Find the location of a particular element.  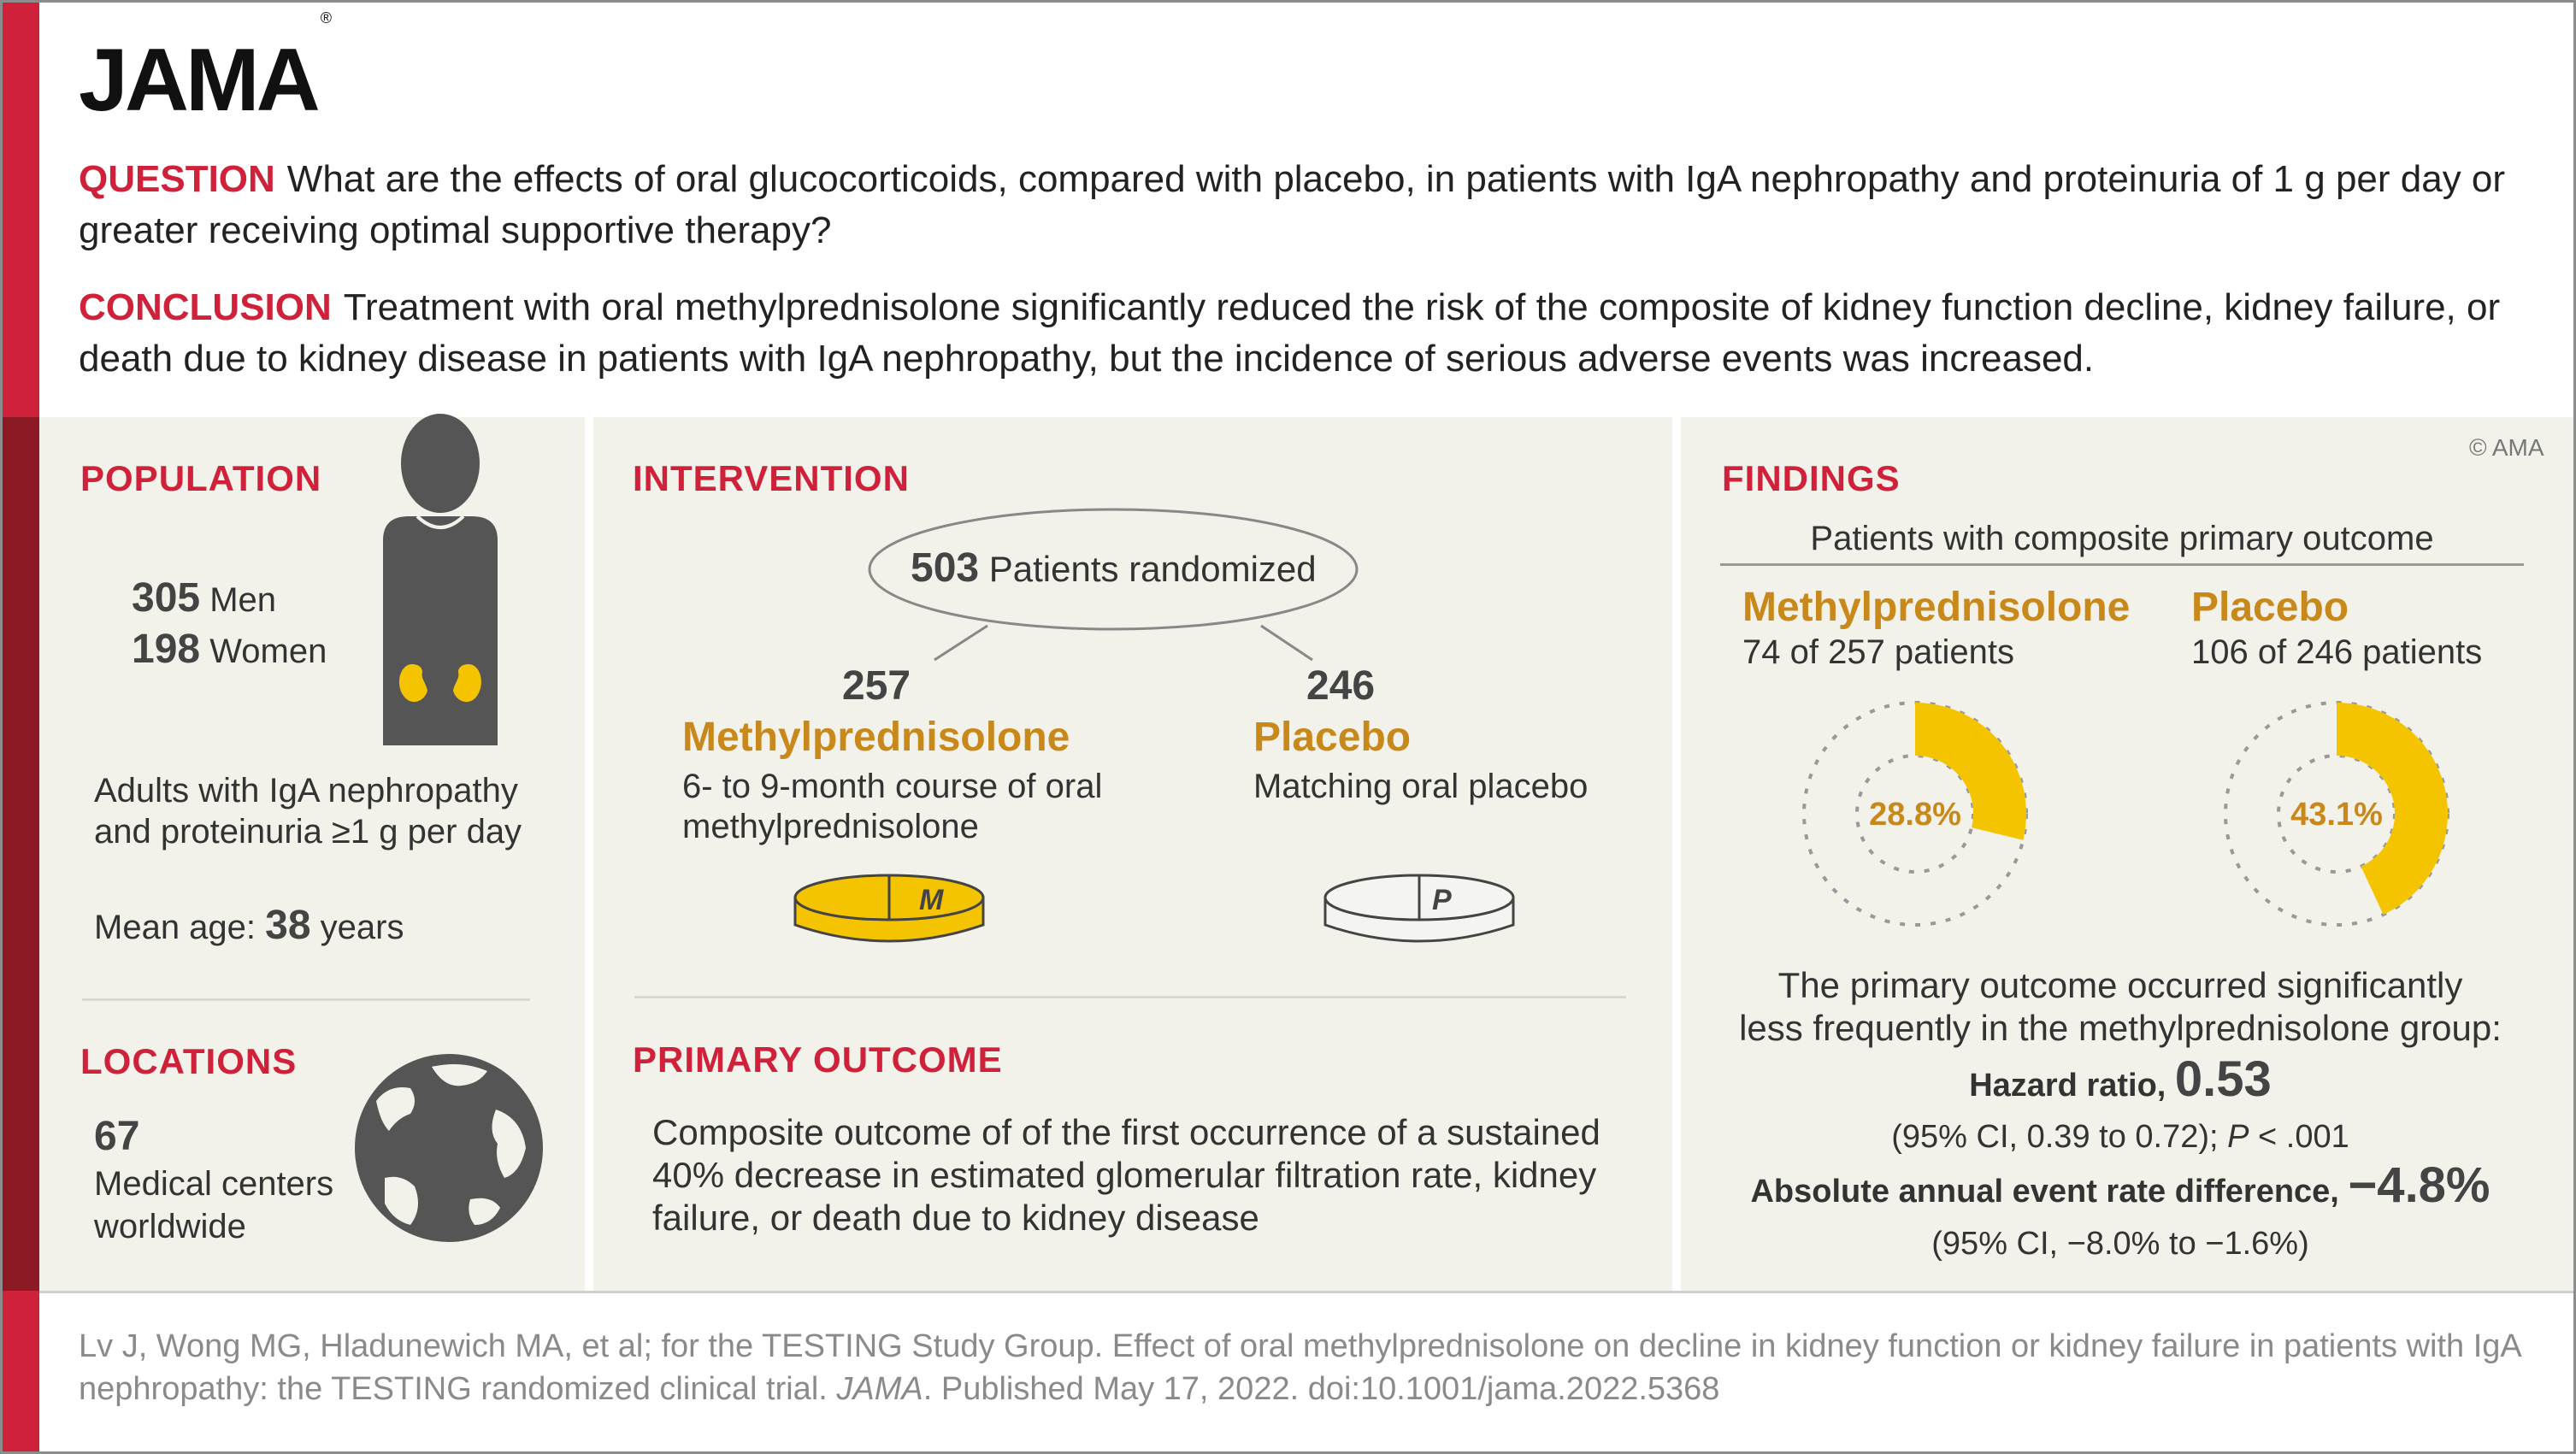

methylprednisolone-donut-chart: 28.8% is located at coordinates (1915, 814).